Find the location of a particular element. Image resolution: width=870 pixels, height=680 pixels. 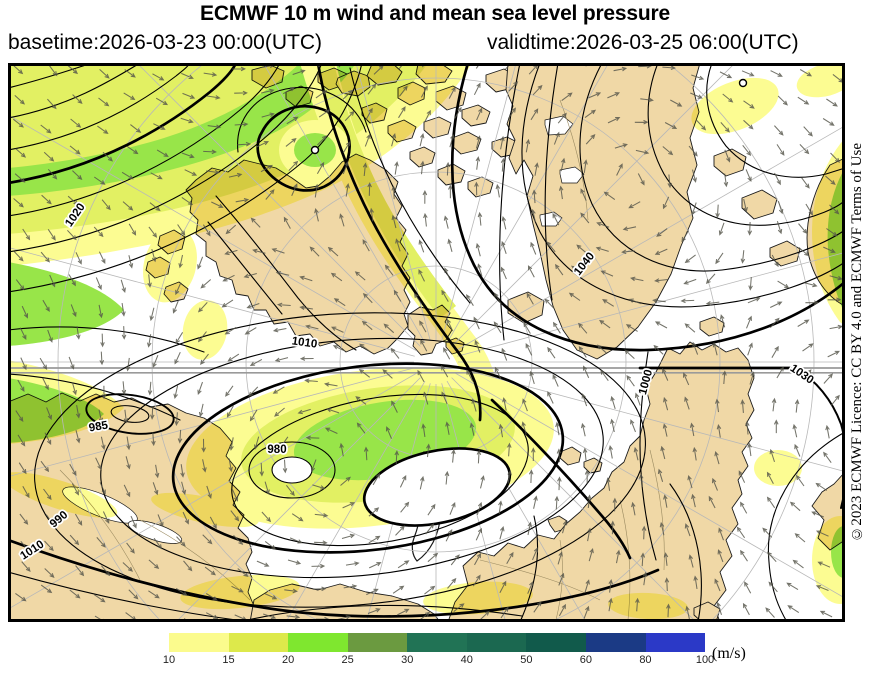

colorbar-tick-label: 25 is located at coordinates (347, 660).